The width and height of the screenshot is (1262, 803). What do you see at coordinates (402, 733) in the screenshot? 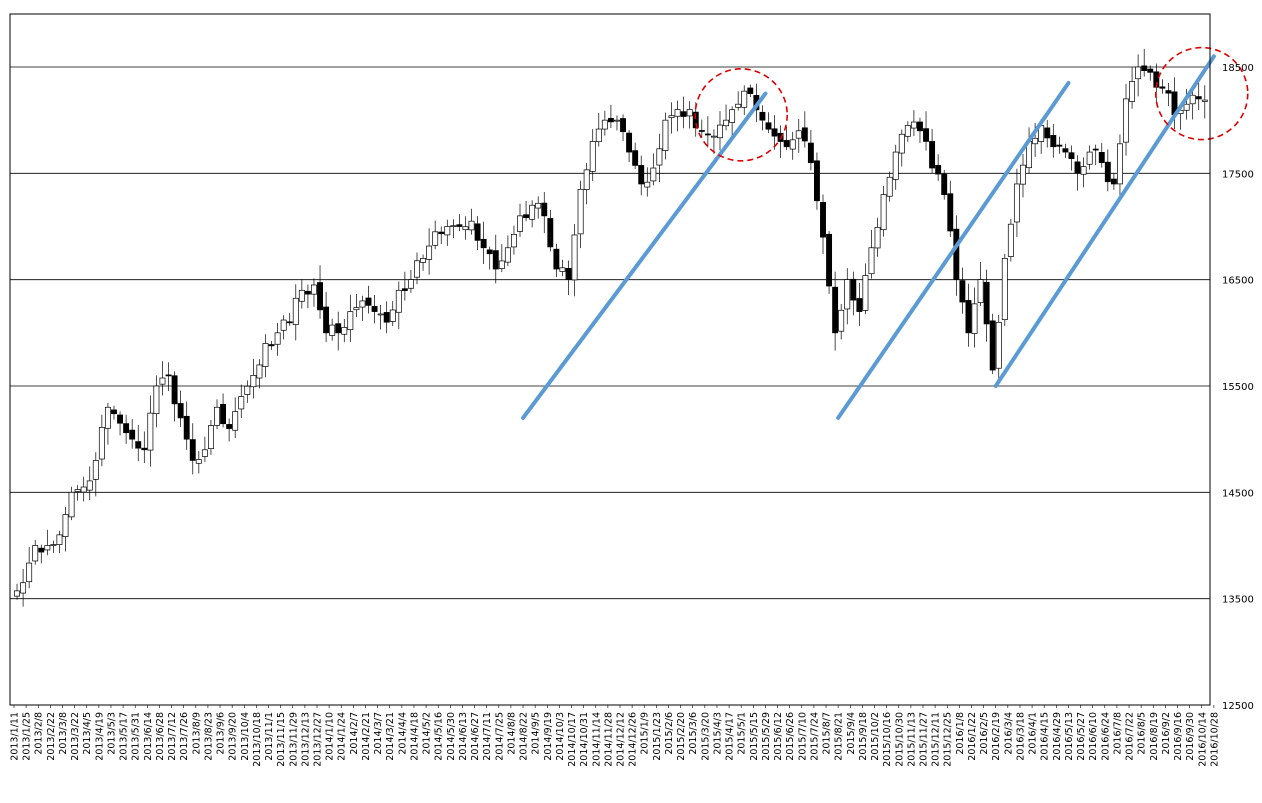
I see `x-tick-label: 2014/4/4` at bounding box center [402, 733].